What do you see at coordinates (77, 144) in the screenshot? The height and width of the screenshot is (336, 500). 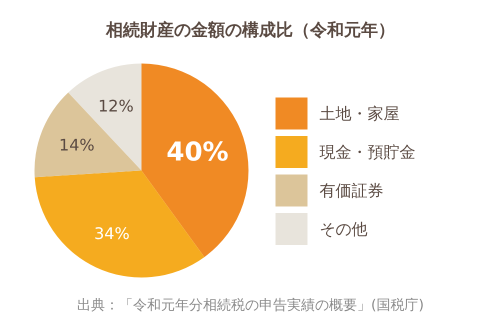 I see `data-label: 14%` at bounding box center [77, 144].